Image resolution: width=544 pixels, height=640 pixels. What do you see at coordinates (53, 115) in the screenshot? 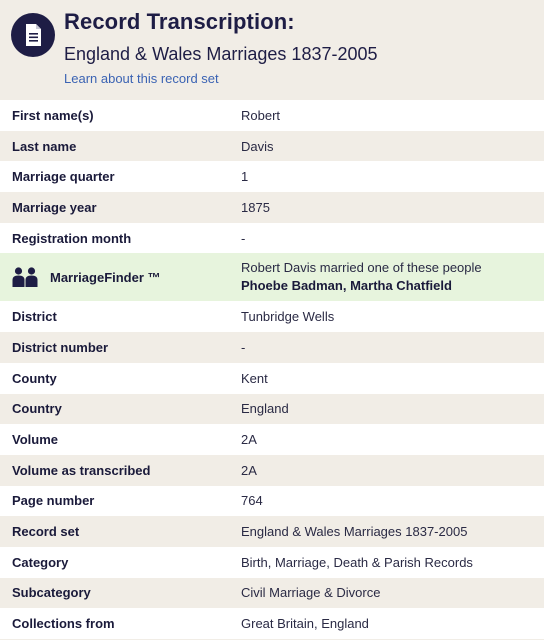
I see `field-label: First name(s)` at bounding box center [53, 115].